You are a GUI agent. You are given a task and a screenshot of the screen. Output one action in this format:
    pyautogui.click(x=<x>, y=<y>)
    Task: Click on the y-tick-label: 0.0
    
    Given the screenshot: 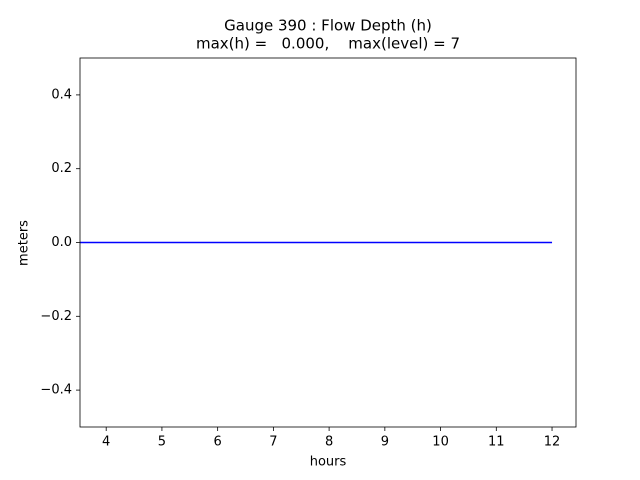 What is the action you would take?
    pyautogui.click(x=61, y=242)
    